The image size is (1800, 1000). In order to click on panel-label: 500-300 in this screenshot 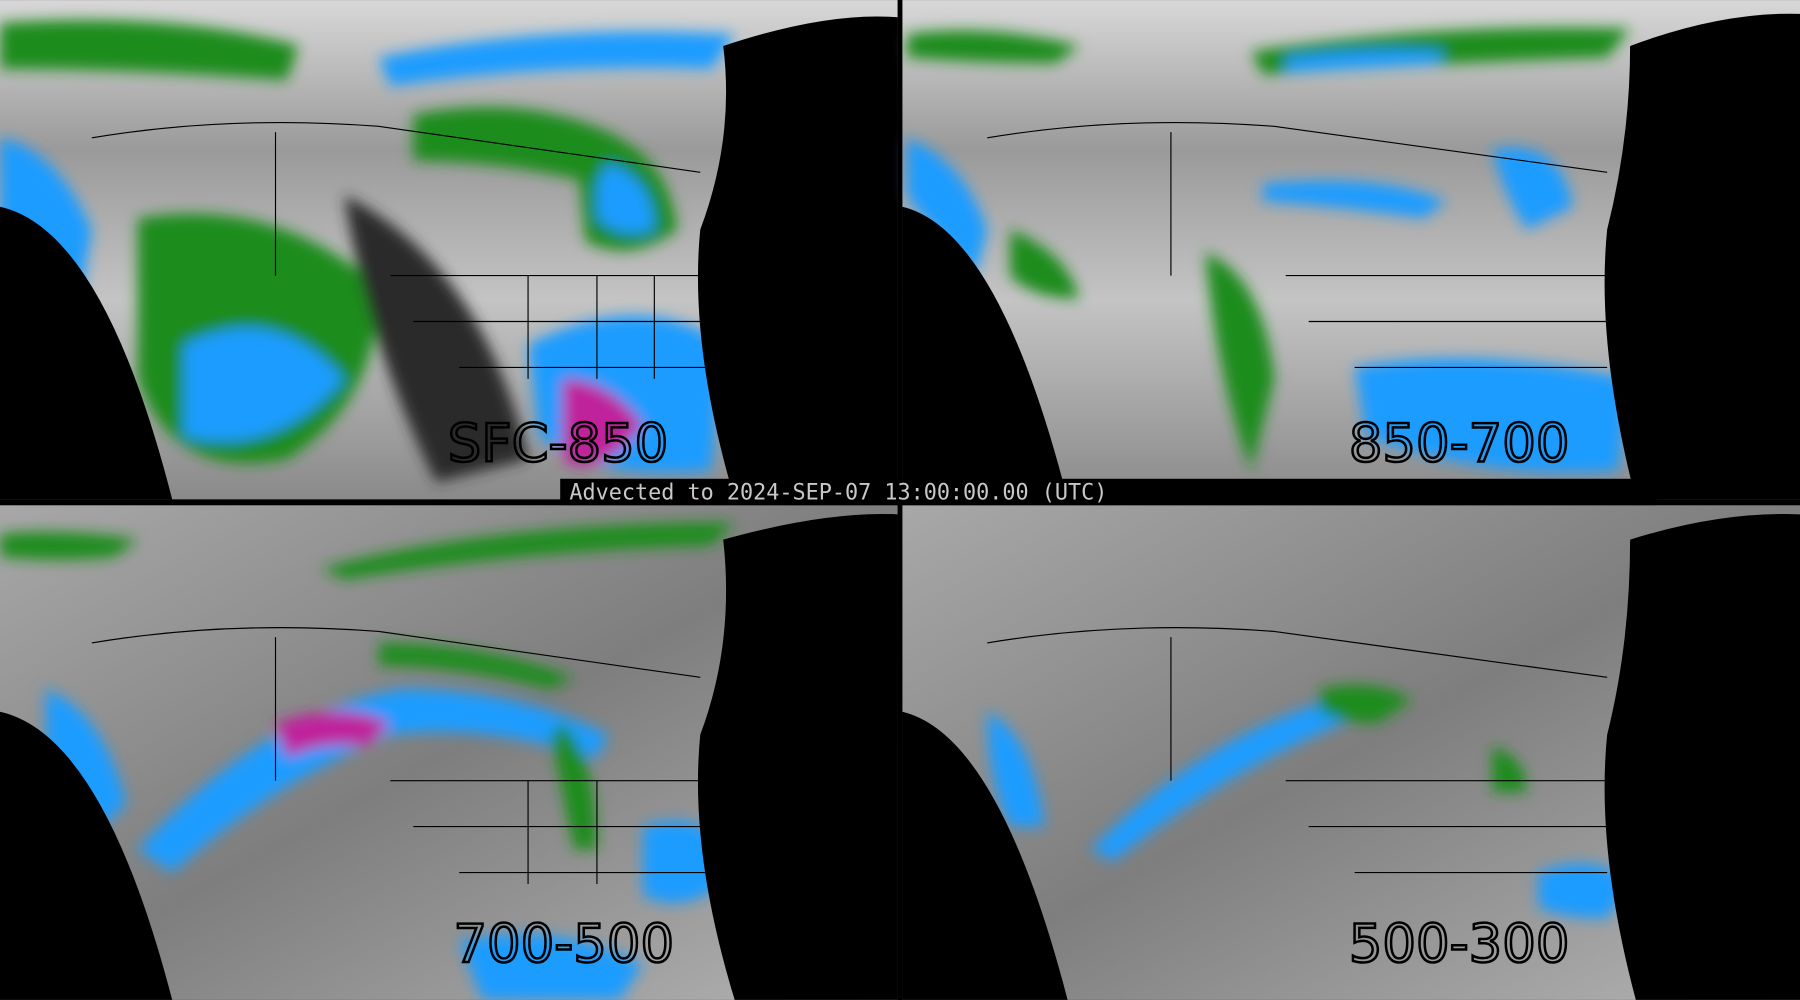, I will do `click(1459, 944)`.